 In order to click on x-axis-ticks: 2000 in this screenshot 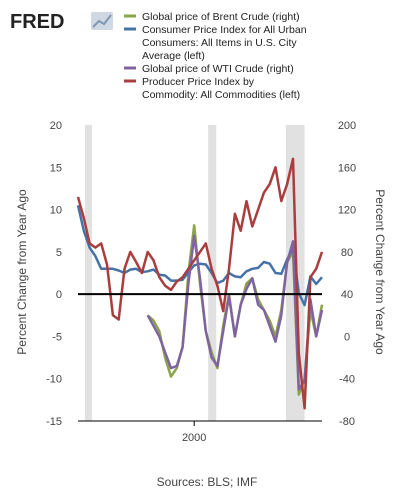, I will do `click(194, 432)`.